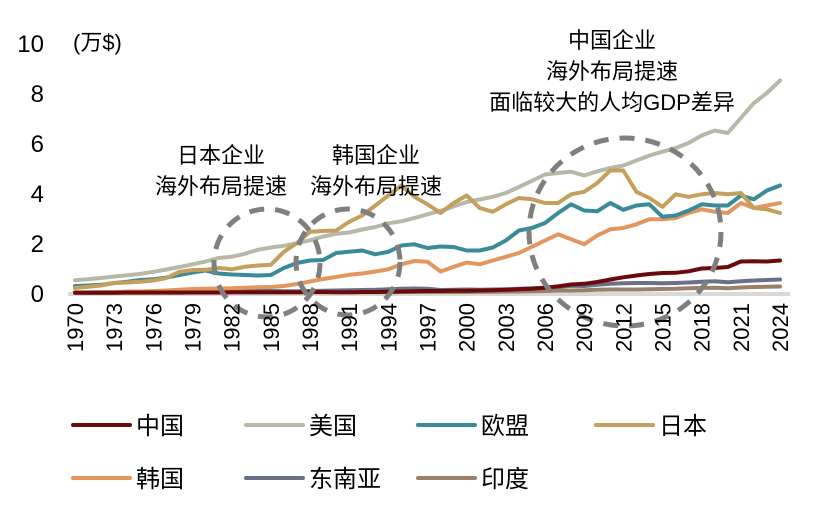 Image resolution: width=817 pixels, height=511 pixels. Describe the element at coordinates (37, 194) in the screenshot. I see `y-tick-label: 4` at that location.